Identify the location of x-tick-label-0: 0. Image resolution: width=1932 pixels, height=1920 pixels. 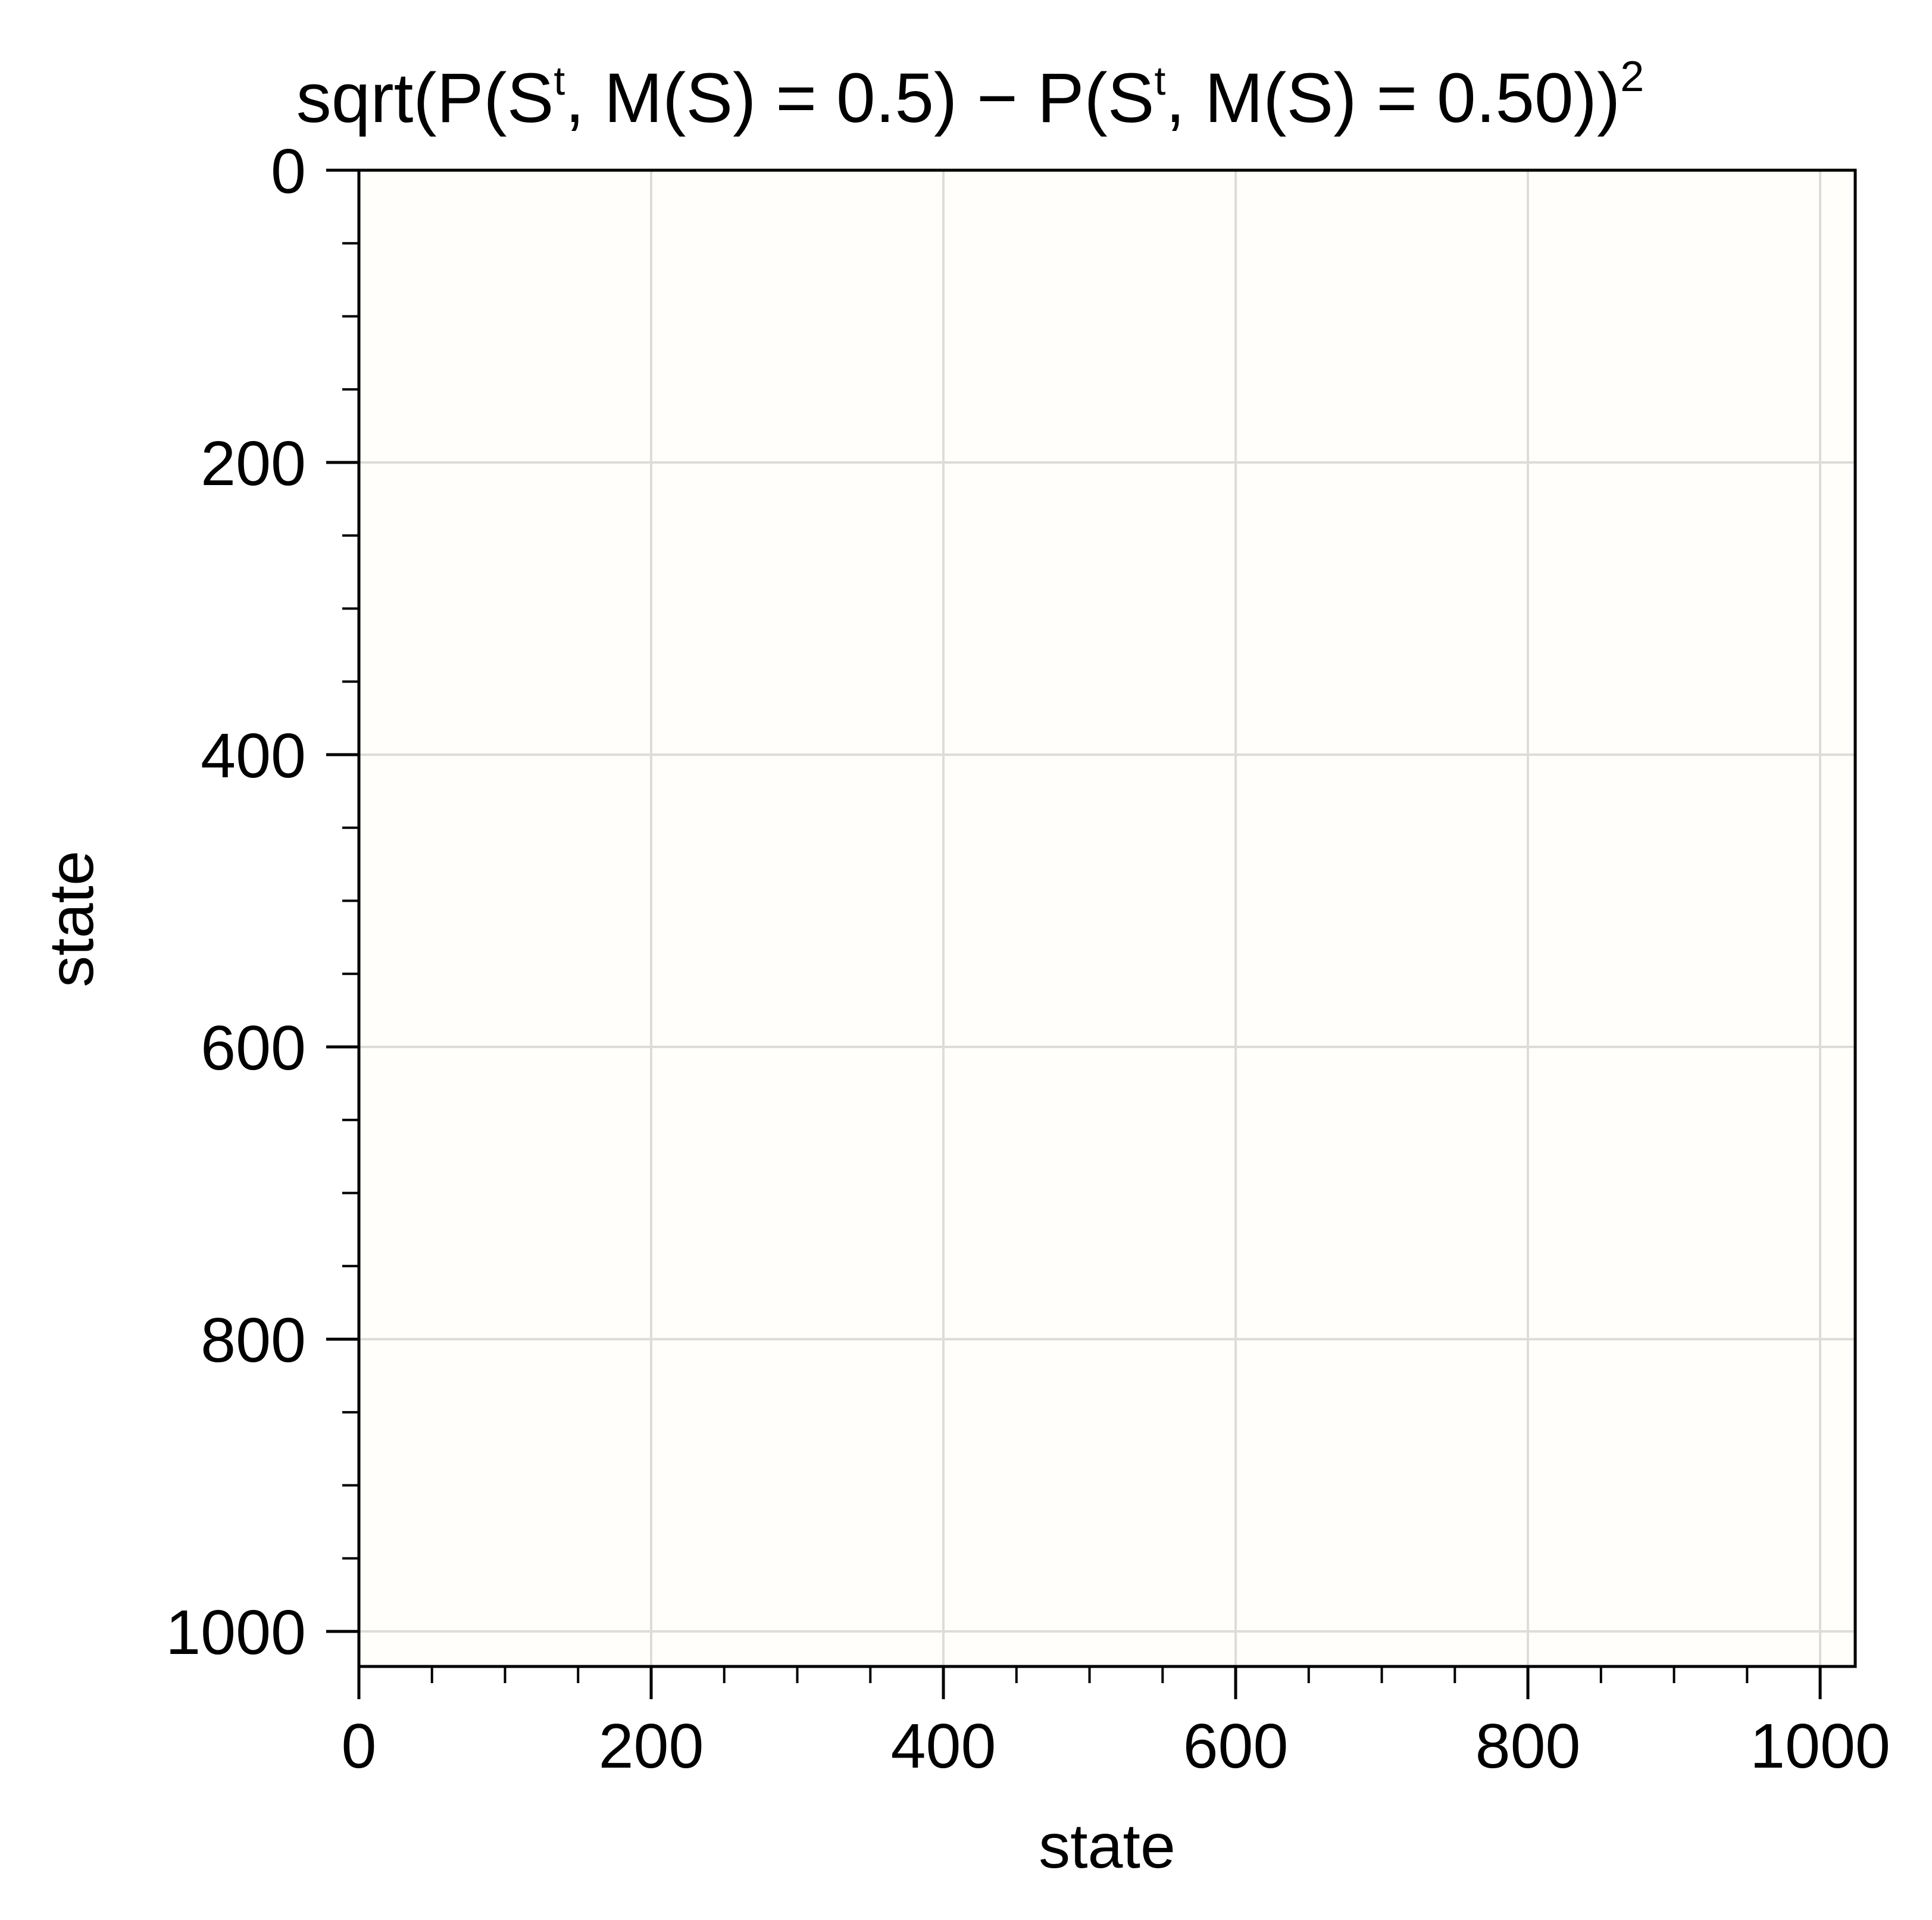
(359, 1746).